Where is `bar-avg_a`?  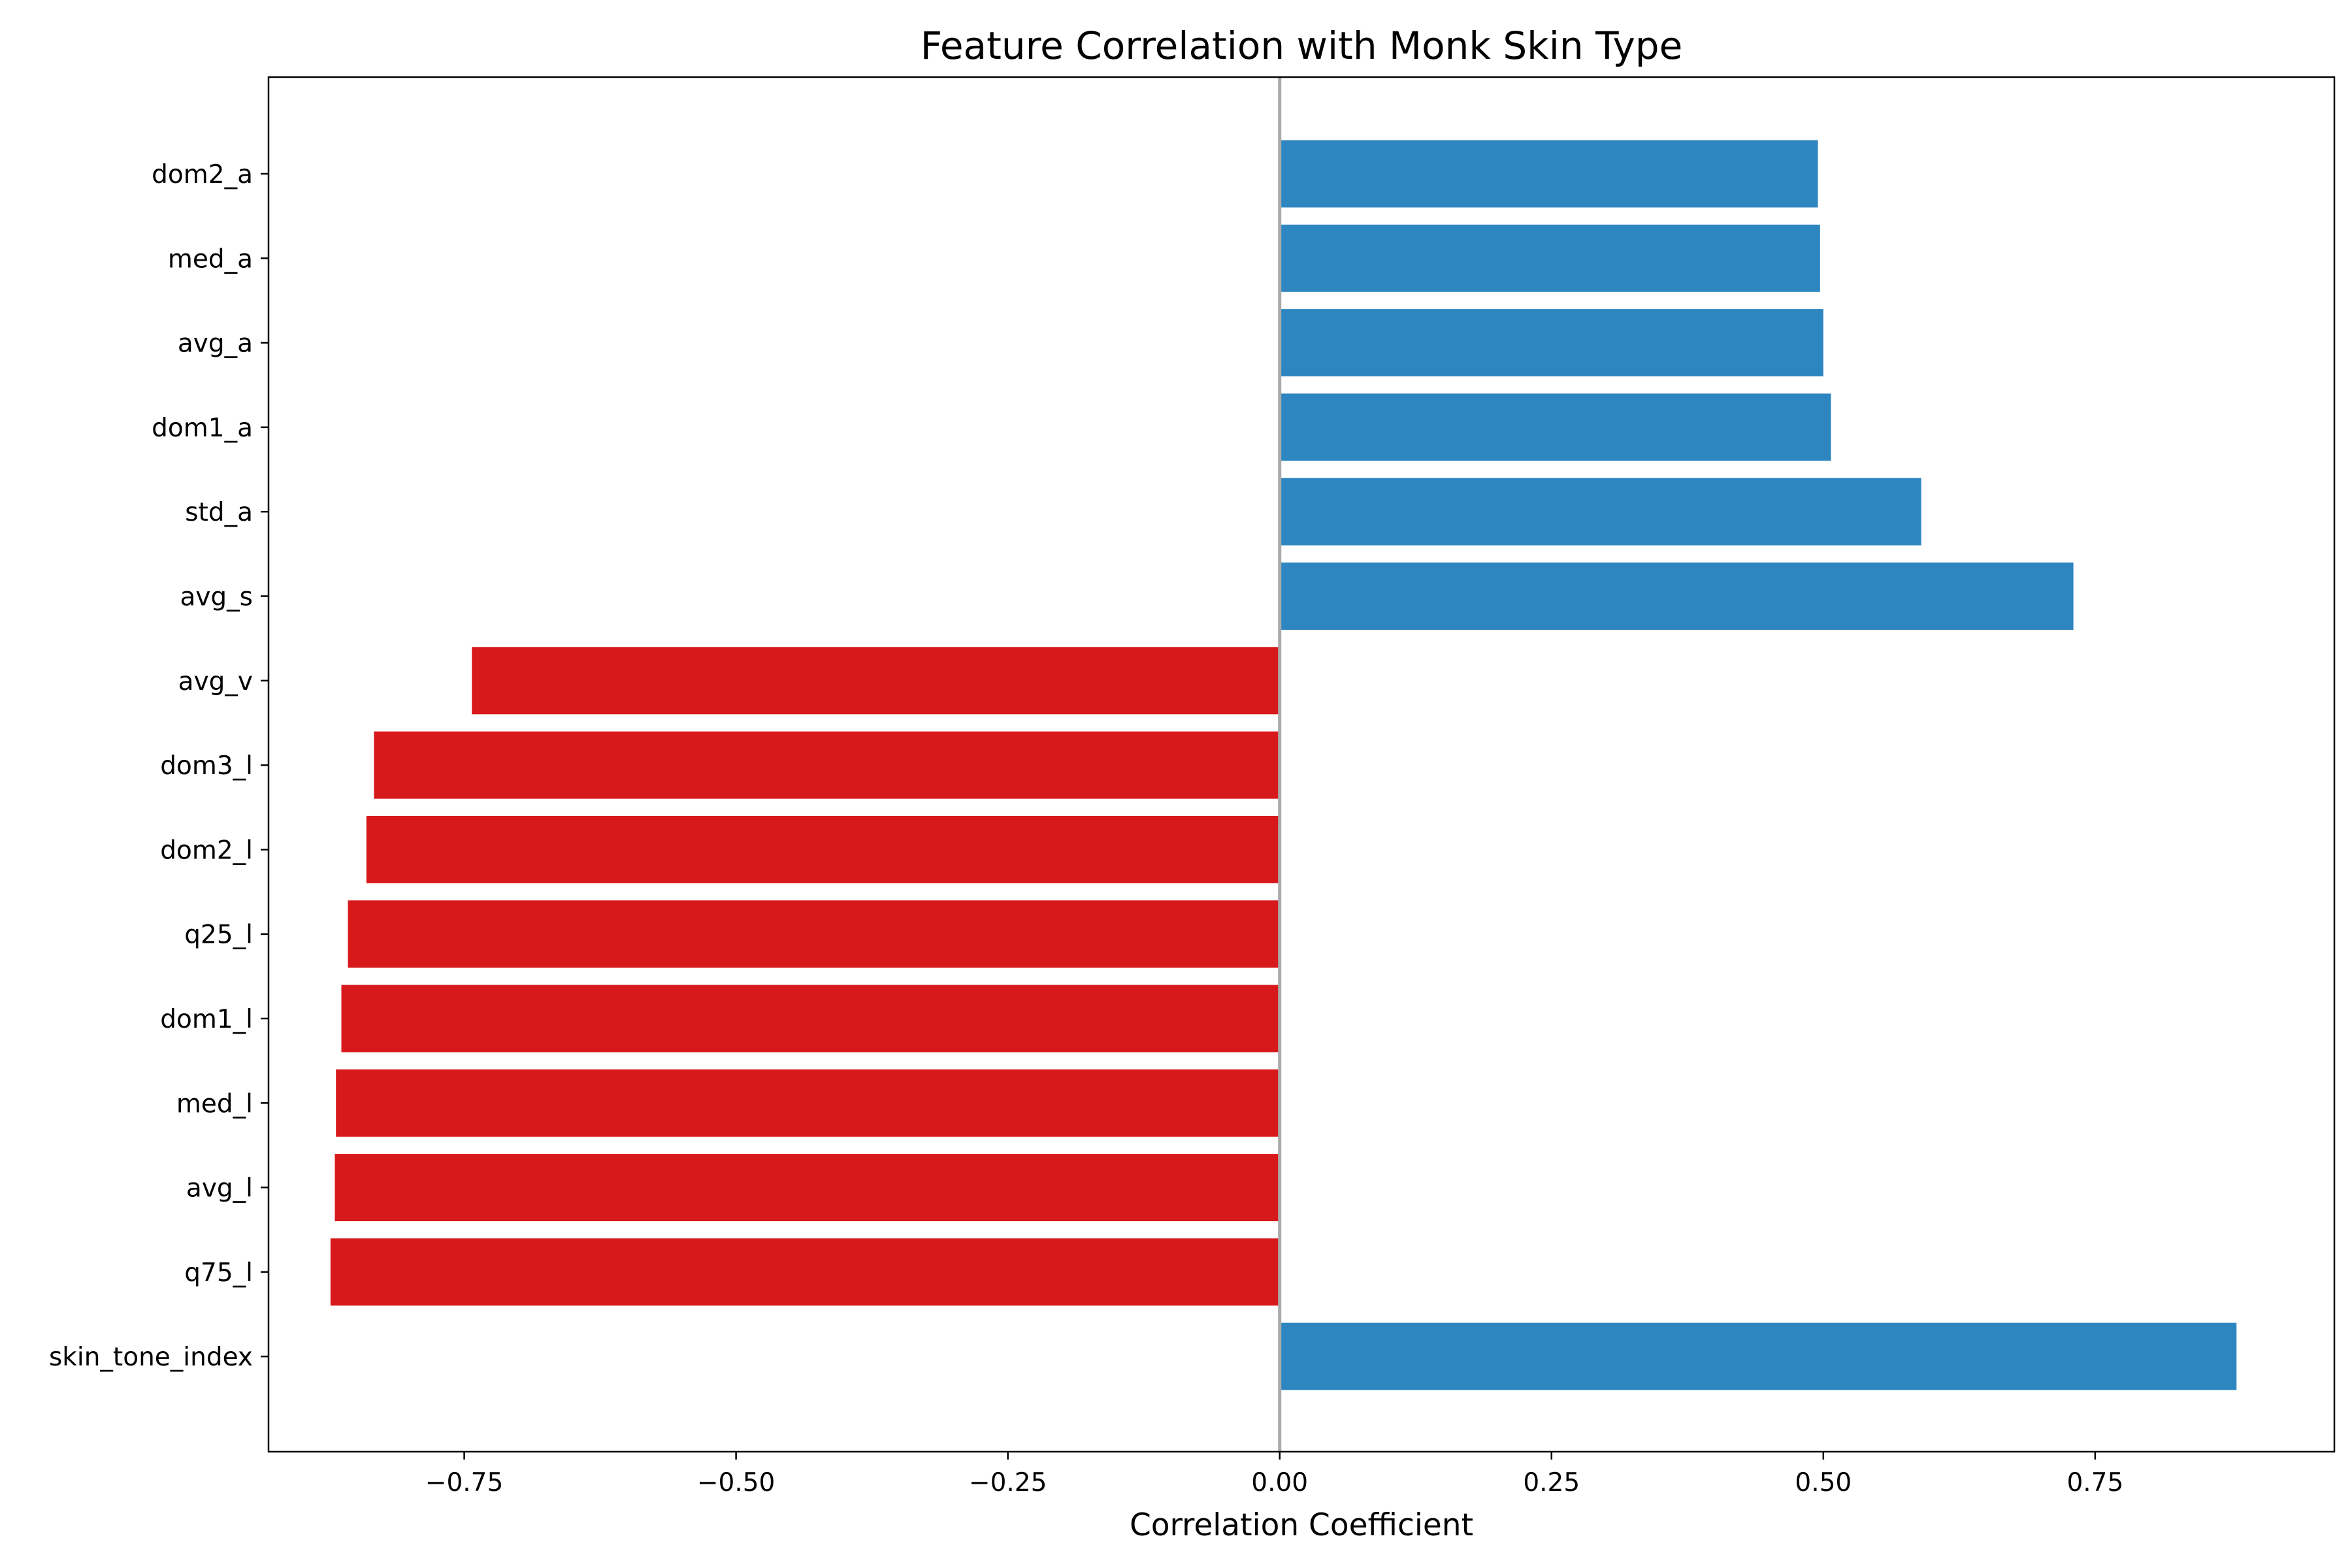
bar-avg_a is located at coordinates (1551, 343).